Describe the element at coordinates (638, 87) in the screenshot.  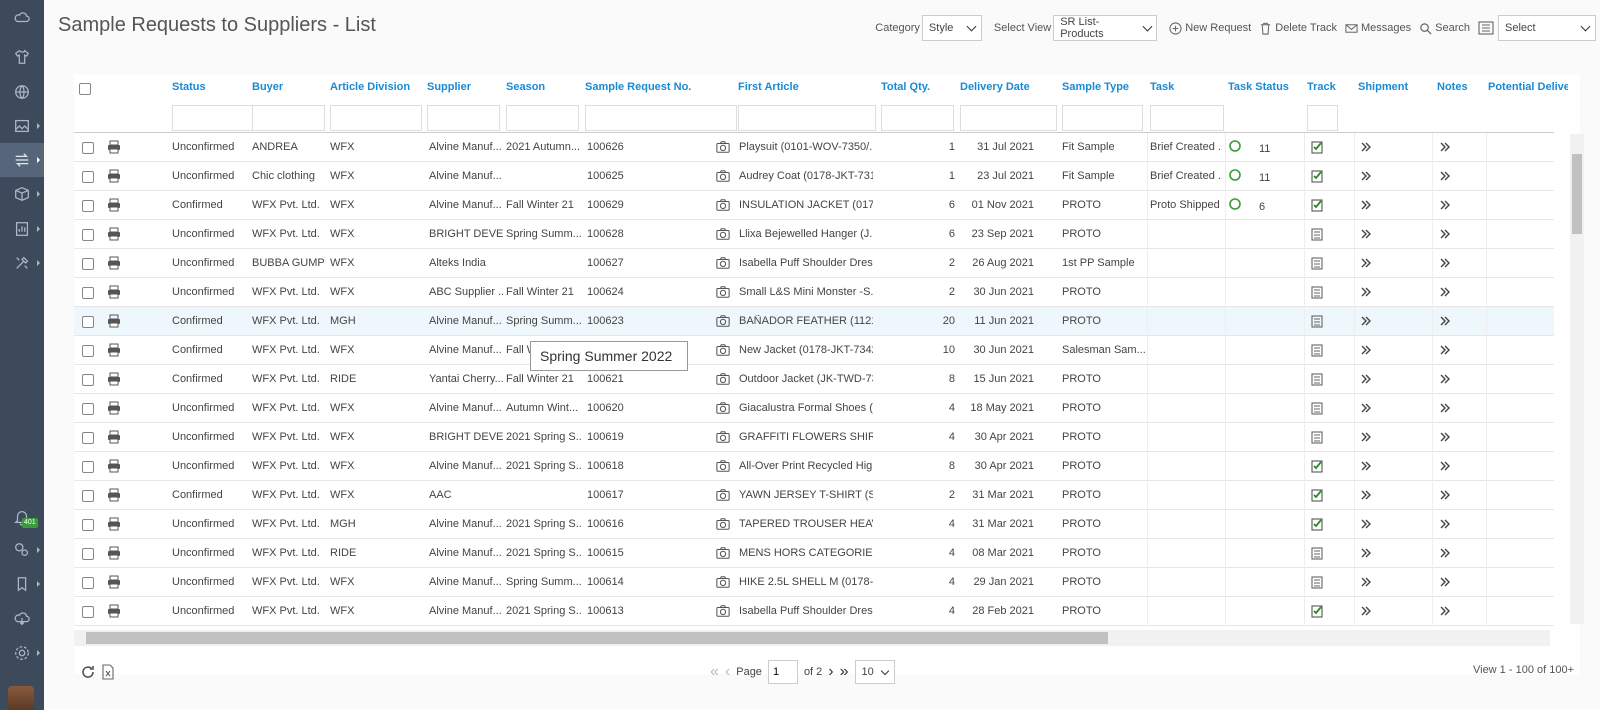
I see `column-header-sample-request-no: Sample Request No.` at that location.